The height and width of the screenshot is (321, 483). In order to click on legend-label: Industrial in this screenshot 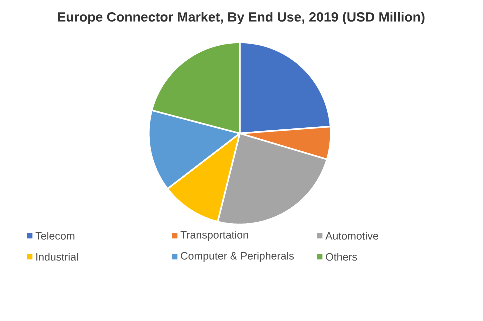, I will do `click(57, 257)`.